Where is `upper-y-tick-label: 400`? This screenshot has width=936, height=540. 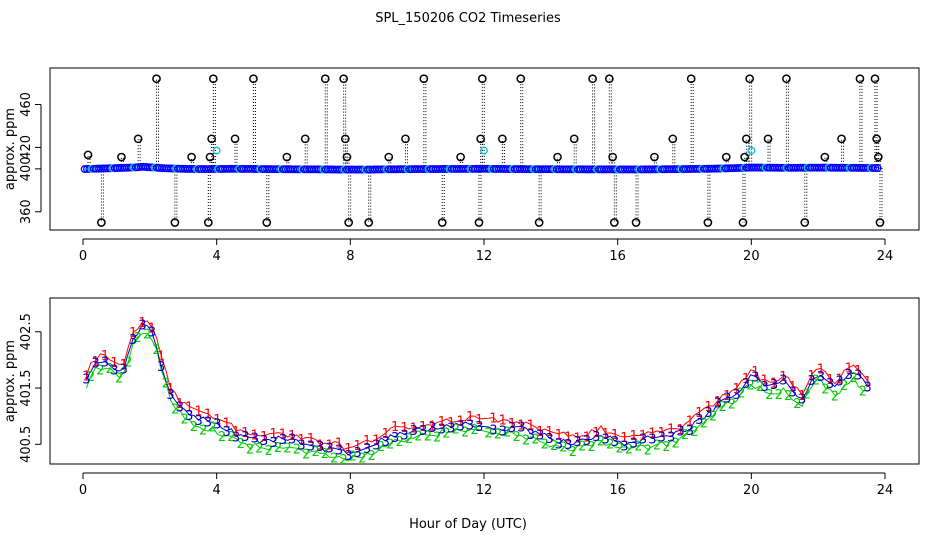 upper-y-tick-label: 400 is located at coordinates (26, 168).